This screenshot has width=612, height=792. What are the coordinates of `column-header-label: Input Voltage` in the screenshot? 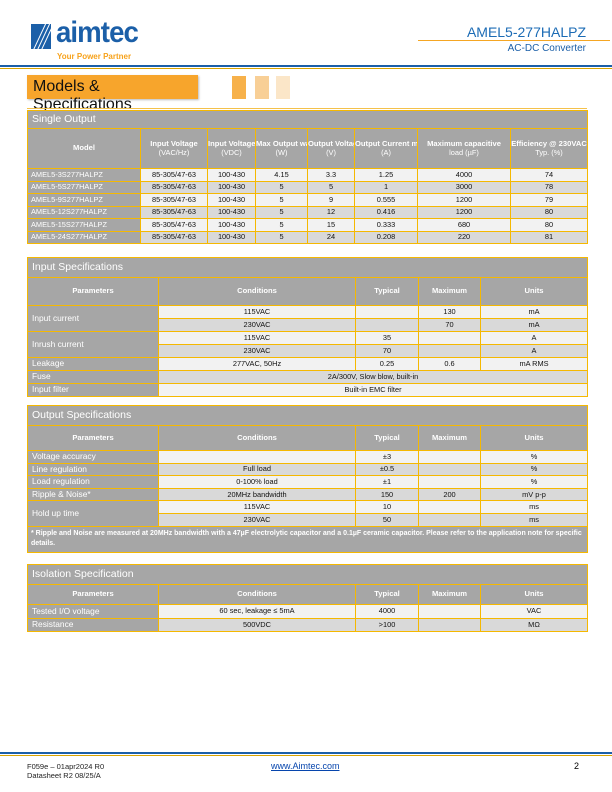 It's located at (232, 144).